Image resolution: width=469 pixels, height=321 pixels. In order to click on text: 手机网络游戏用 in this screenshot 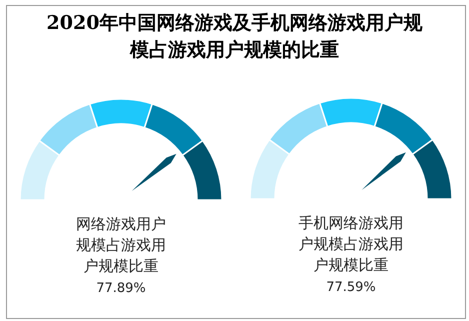, I will do `click(351, 223)`.